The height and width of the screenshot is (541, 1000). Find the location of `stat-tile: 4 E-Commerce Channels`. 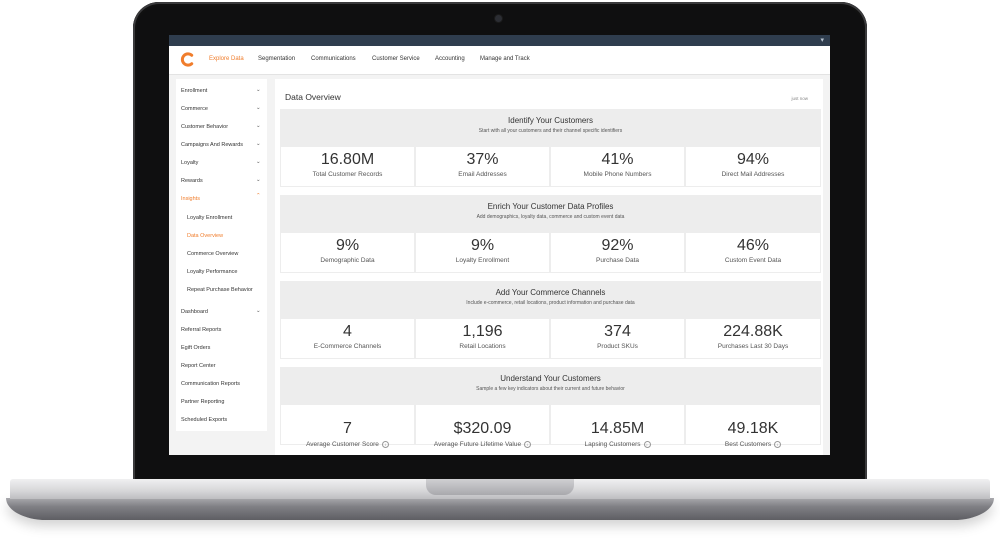

stat-tile: 4 E-Commerce Channels is located at coordinates (347, 338).